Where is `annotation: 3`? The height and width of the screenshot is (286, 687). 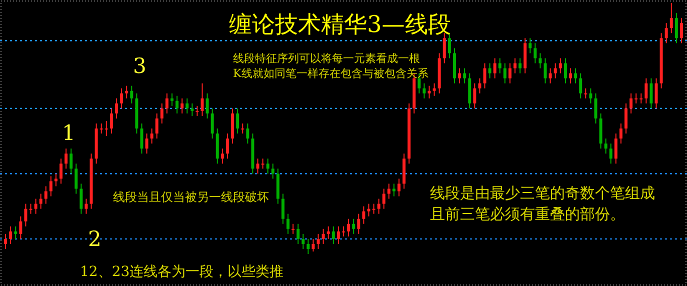 annotation: 3 is located at coordinates (139, 66).